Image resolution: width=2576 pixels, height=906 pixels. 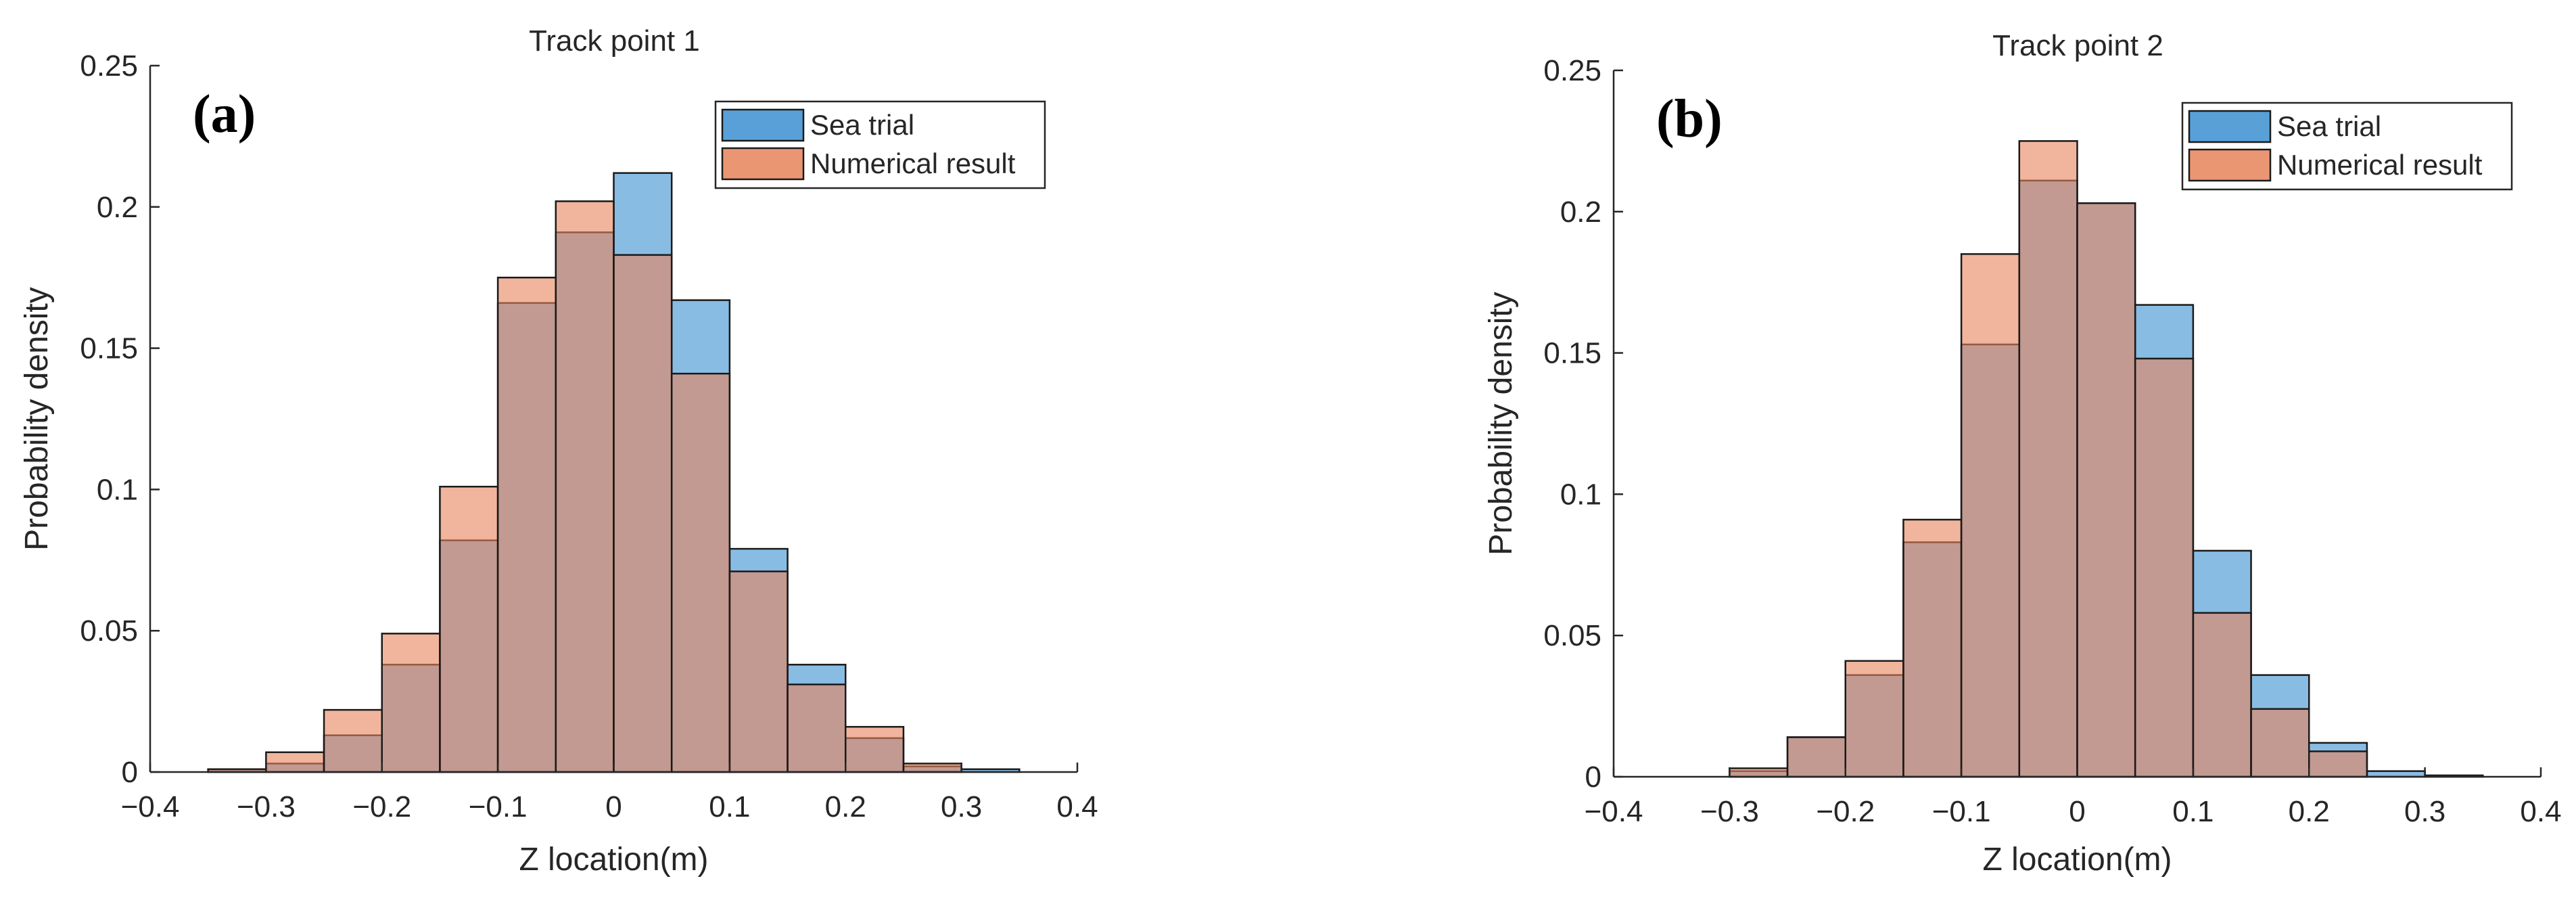 I want to click on chart-title: Track point 2, so click(x=2077, y=45).